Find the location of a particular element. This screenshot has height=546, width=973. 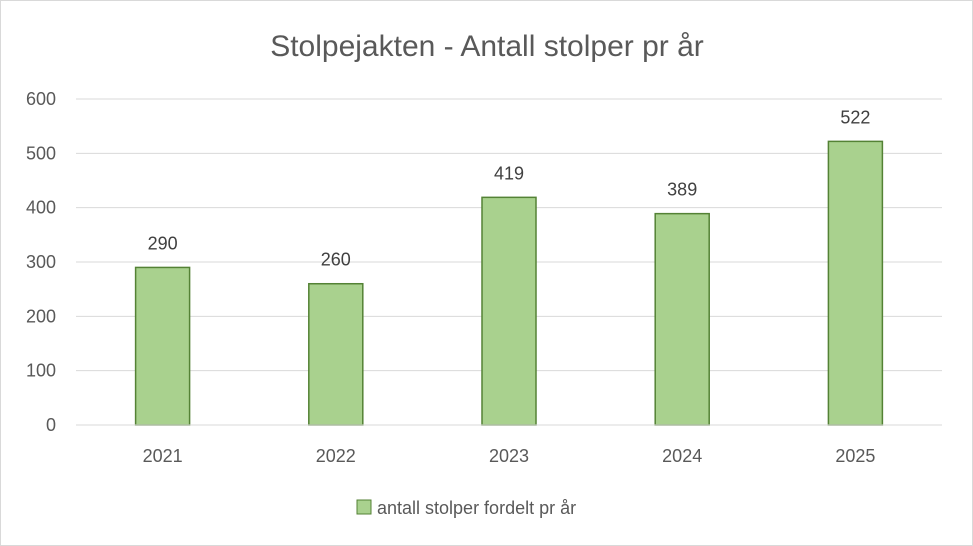

data-label: 260 is located at coordinates (336, 260).